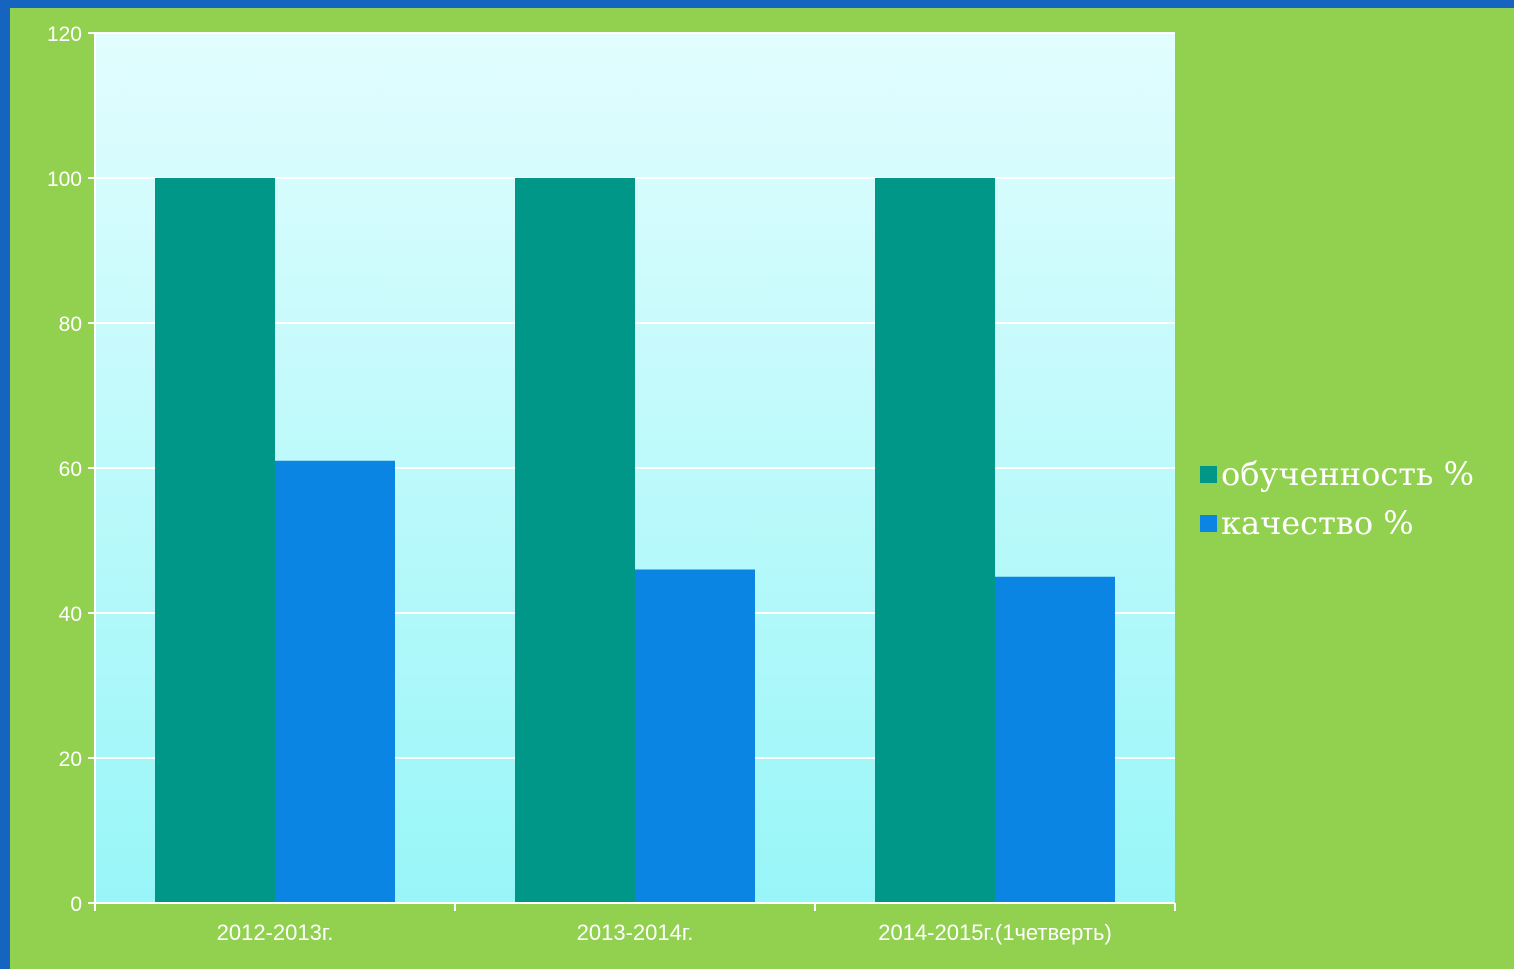  I want to click on y-tick-label: 0, so click(76, 904).